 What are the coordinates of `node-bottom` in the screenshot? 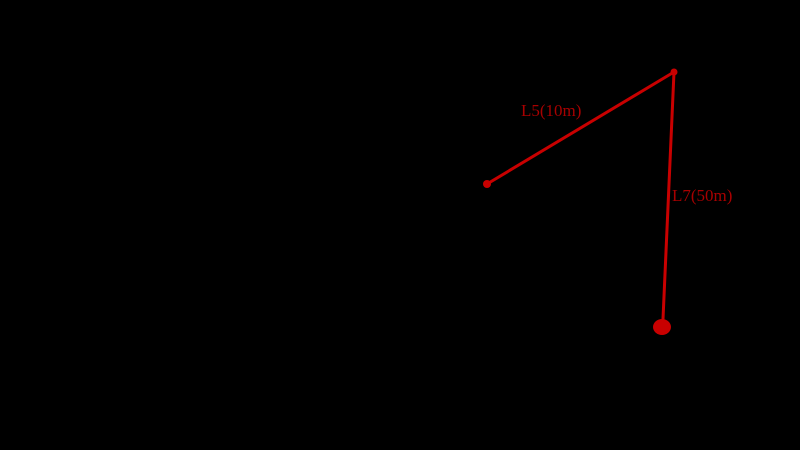 It's located at (662, 327).